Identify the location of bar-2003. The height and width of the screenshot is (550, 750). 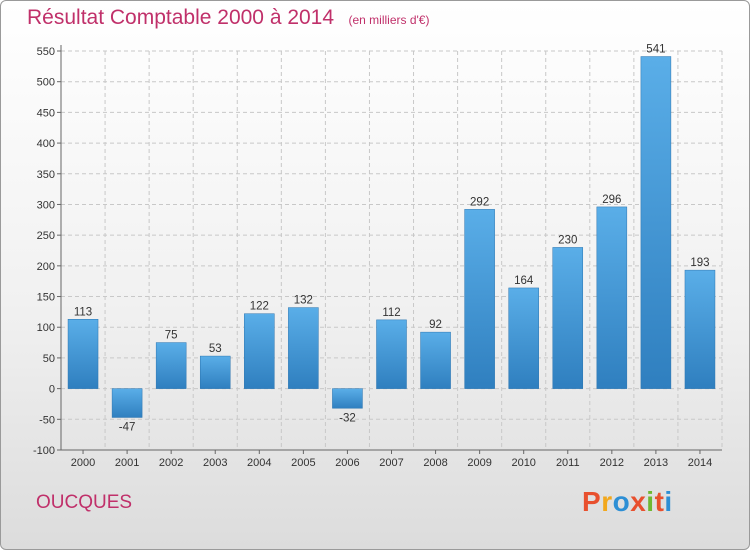
(215, 372).